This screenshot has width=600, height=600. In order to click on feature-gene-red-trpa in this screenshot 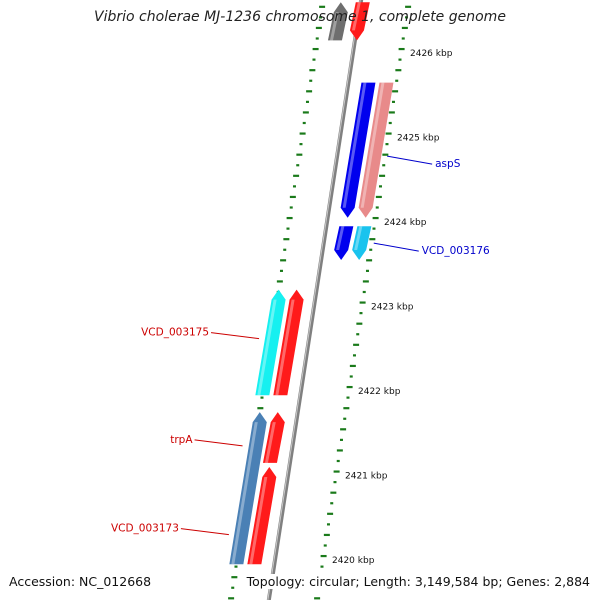, I will do `click(273, 437)`.